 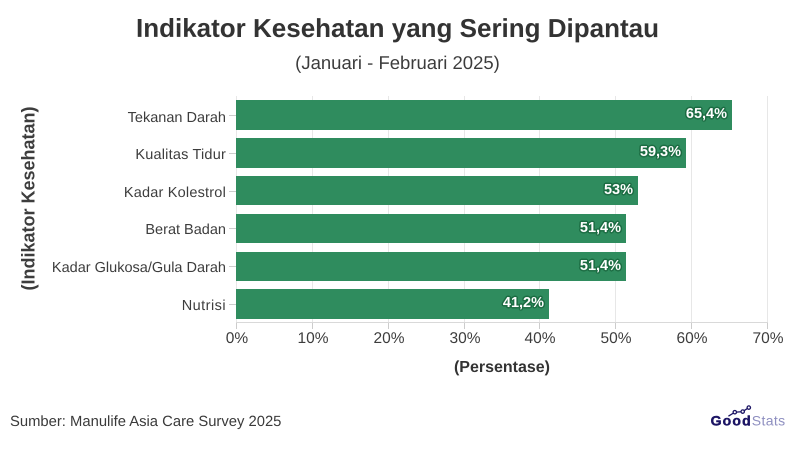 What do you see at coordinates (769, 420) in the screenshot?
I see `svg-text: Stats` at bounding box center [769, 420].